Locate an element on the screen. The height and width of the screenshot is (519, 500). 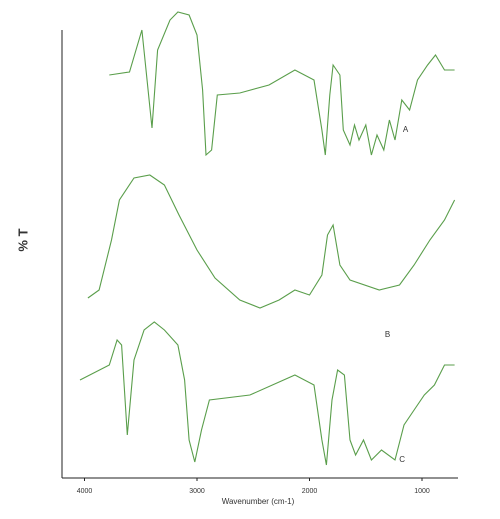
curve-label: A is located at coordinates (406, 129).